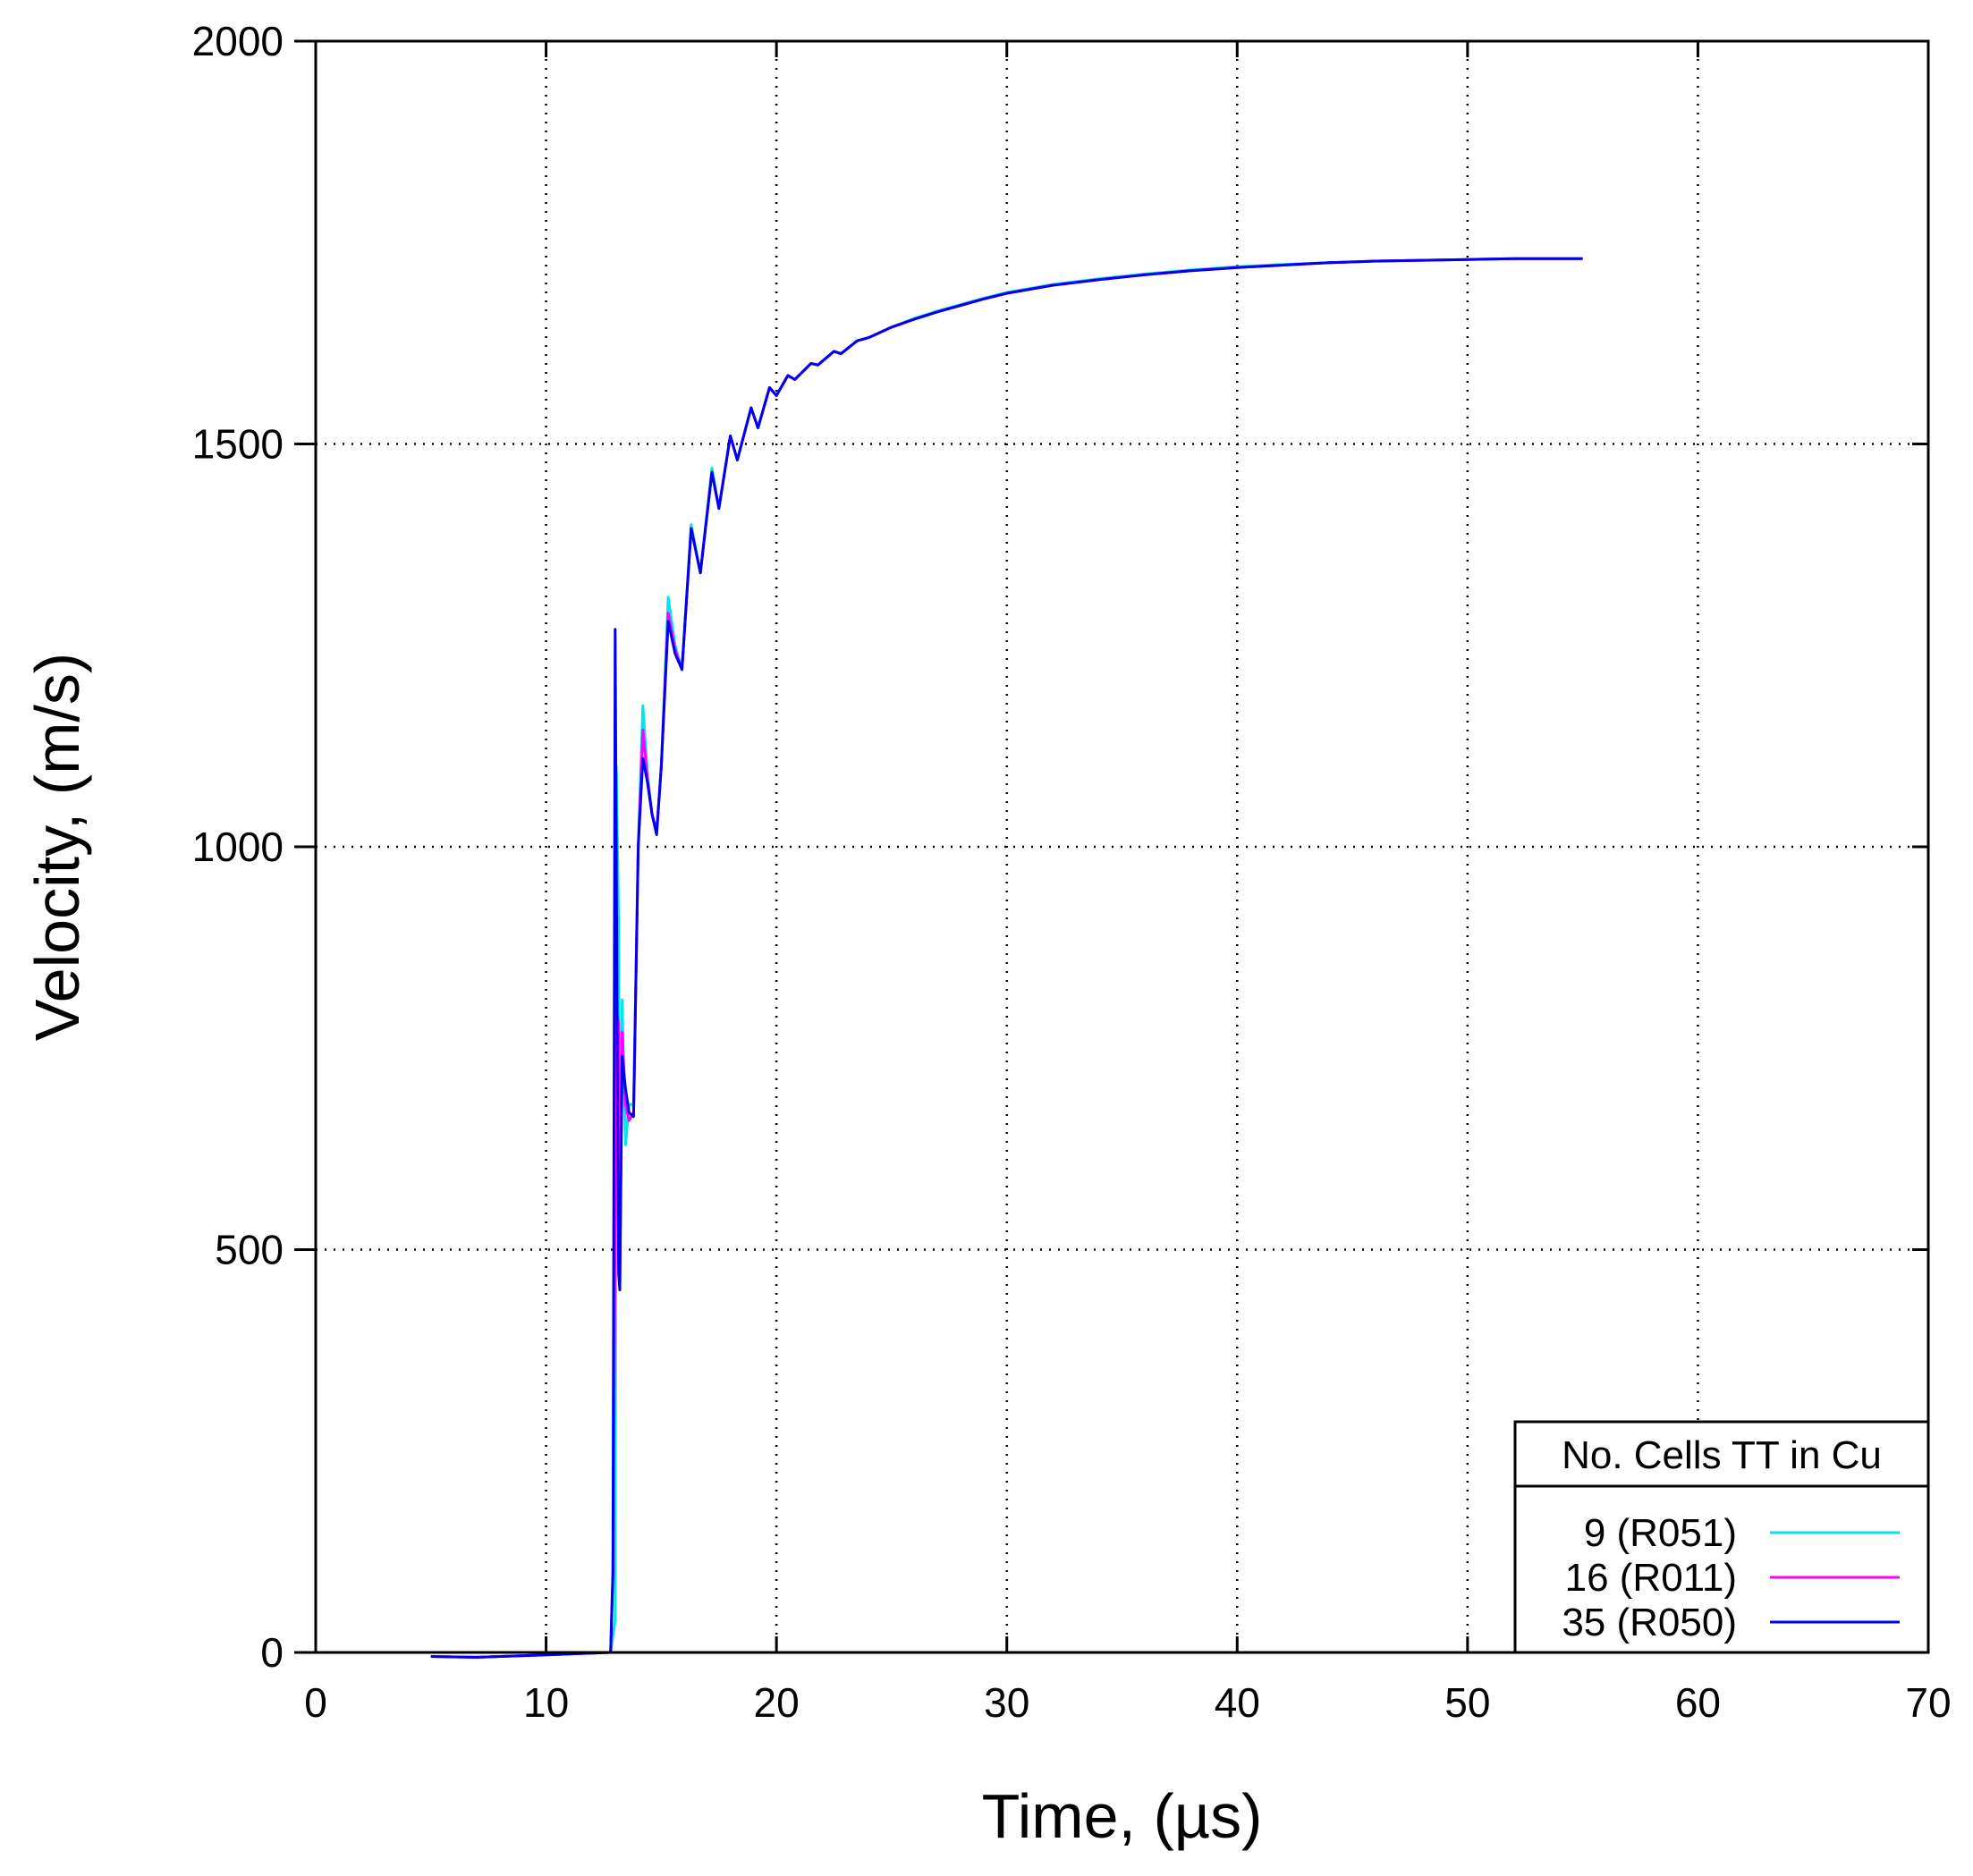  I want to click on x-tick-label: 60, so click(1698, 1703).